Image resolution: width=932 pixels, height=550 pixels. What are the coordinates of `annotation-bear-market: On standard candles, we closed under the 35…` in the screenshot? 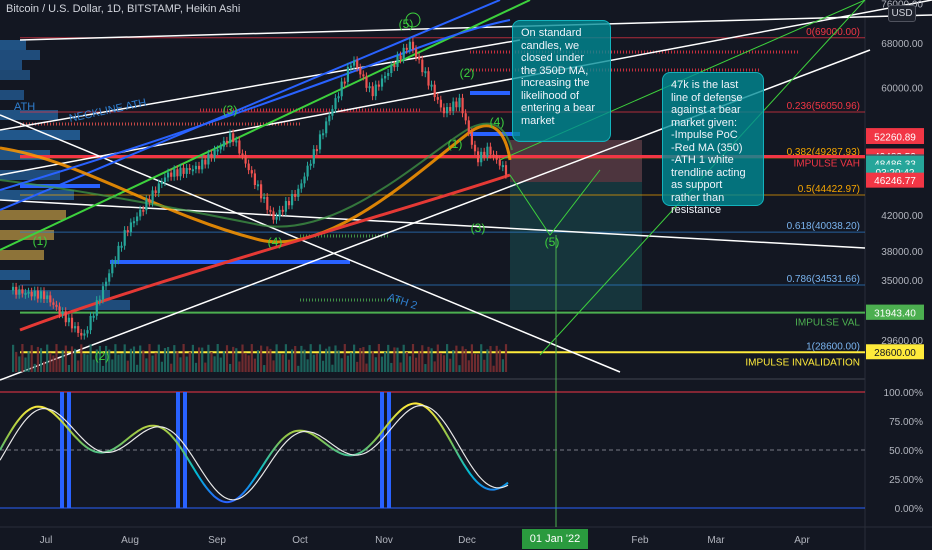 It's located at (561, 81).